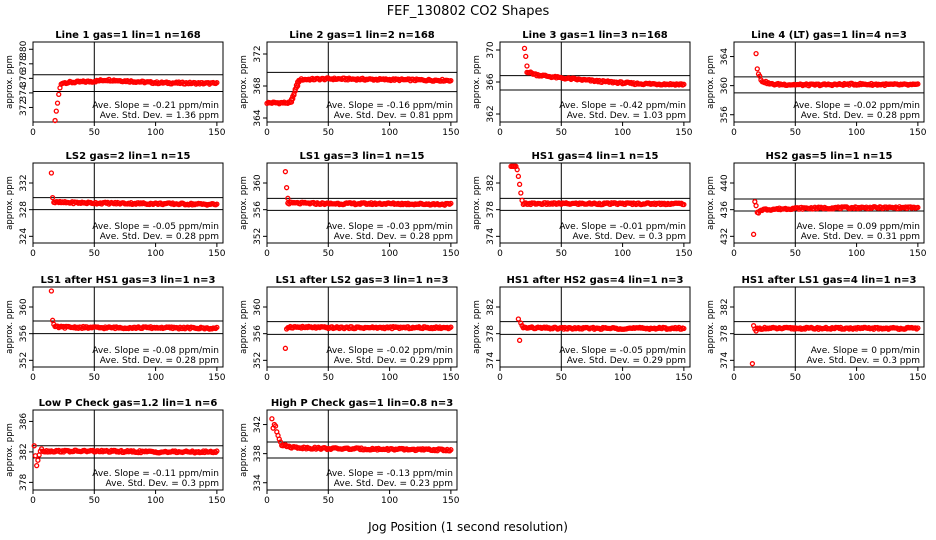  What do you see at coordinates (468, 11) in the screenshot?
I see `figure-title: FEF_130802 CO2 Shapes` at bounding box center [468, 11].